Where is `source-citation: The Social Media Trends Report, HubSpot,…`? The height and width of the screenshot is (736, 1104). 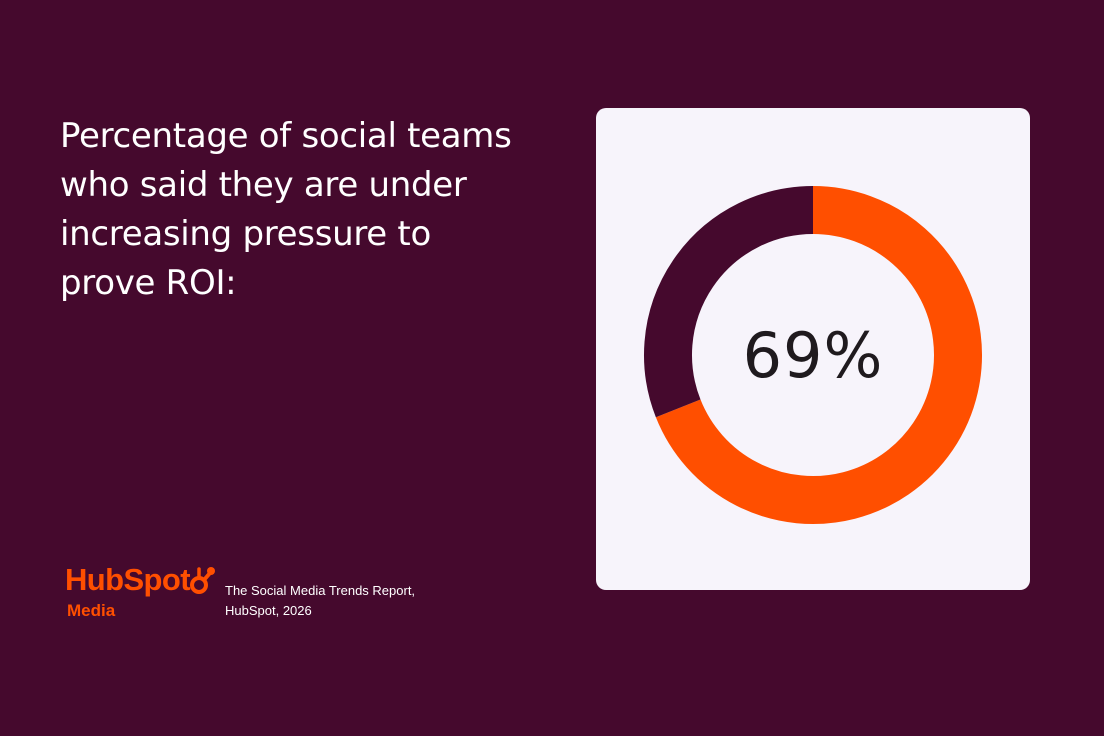
source-citation: The Social Media Trends Report, HubSpot,… is located at coordinates (320, 601).